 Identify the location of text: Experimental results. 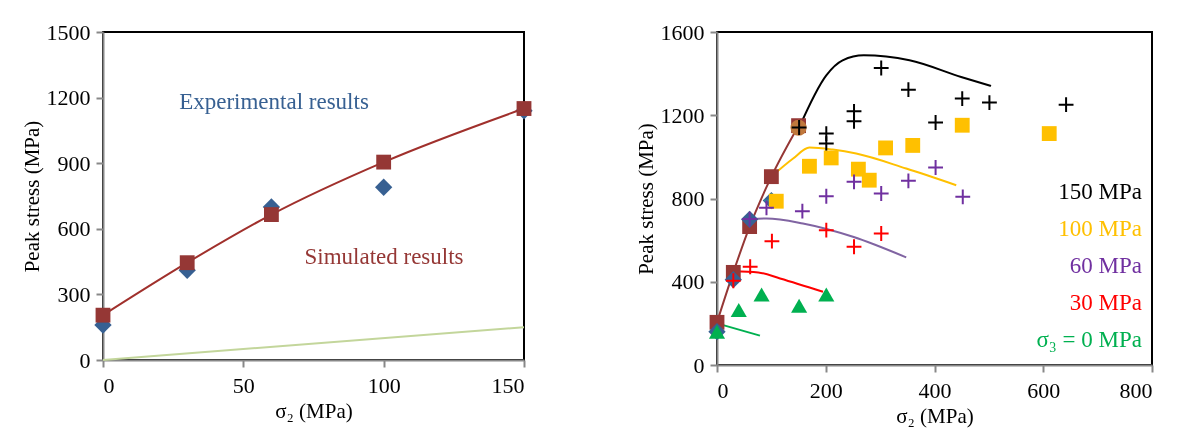
(274, 101).